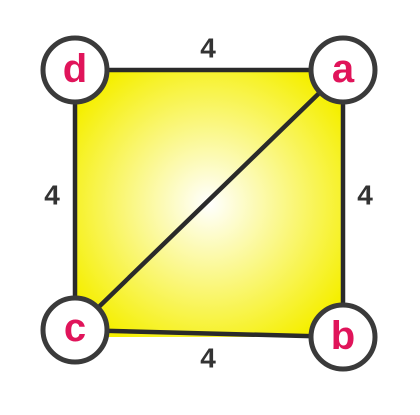  I want to click on node-d: d, so click(75, 70).